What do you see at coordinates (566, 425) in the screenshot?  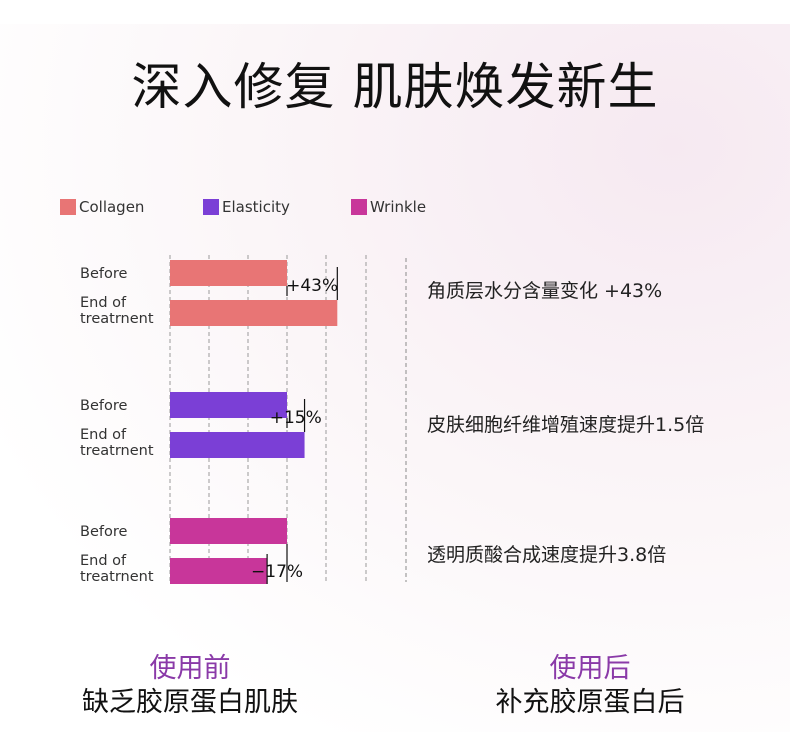 I see `annotation-elasticity: 皮肤细胞纤维增殖速度提升1.5倍` at bounding box center [566, 425].